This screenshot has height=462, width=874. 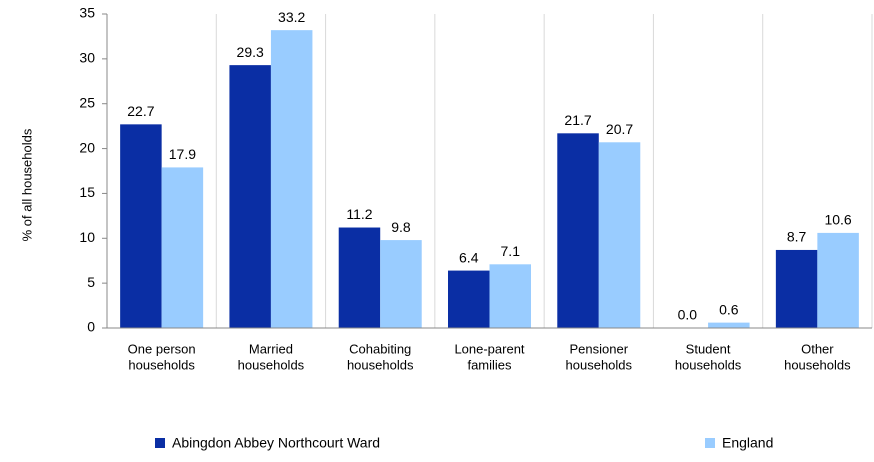 What do you see at coordinates (817, 348) in the screenshot?
I see `x-tick-label: Other` at bounding box center [817, 348].